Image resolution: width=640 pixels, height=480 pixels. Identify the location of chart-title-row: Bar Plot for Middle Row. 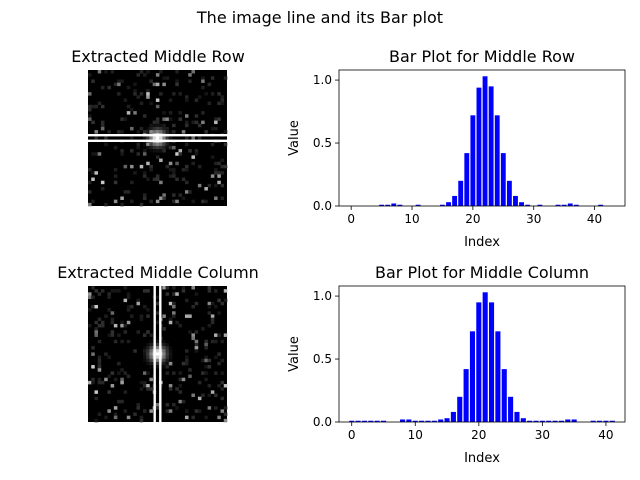
(482, 56).